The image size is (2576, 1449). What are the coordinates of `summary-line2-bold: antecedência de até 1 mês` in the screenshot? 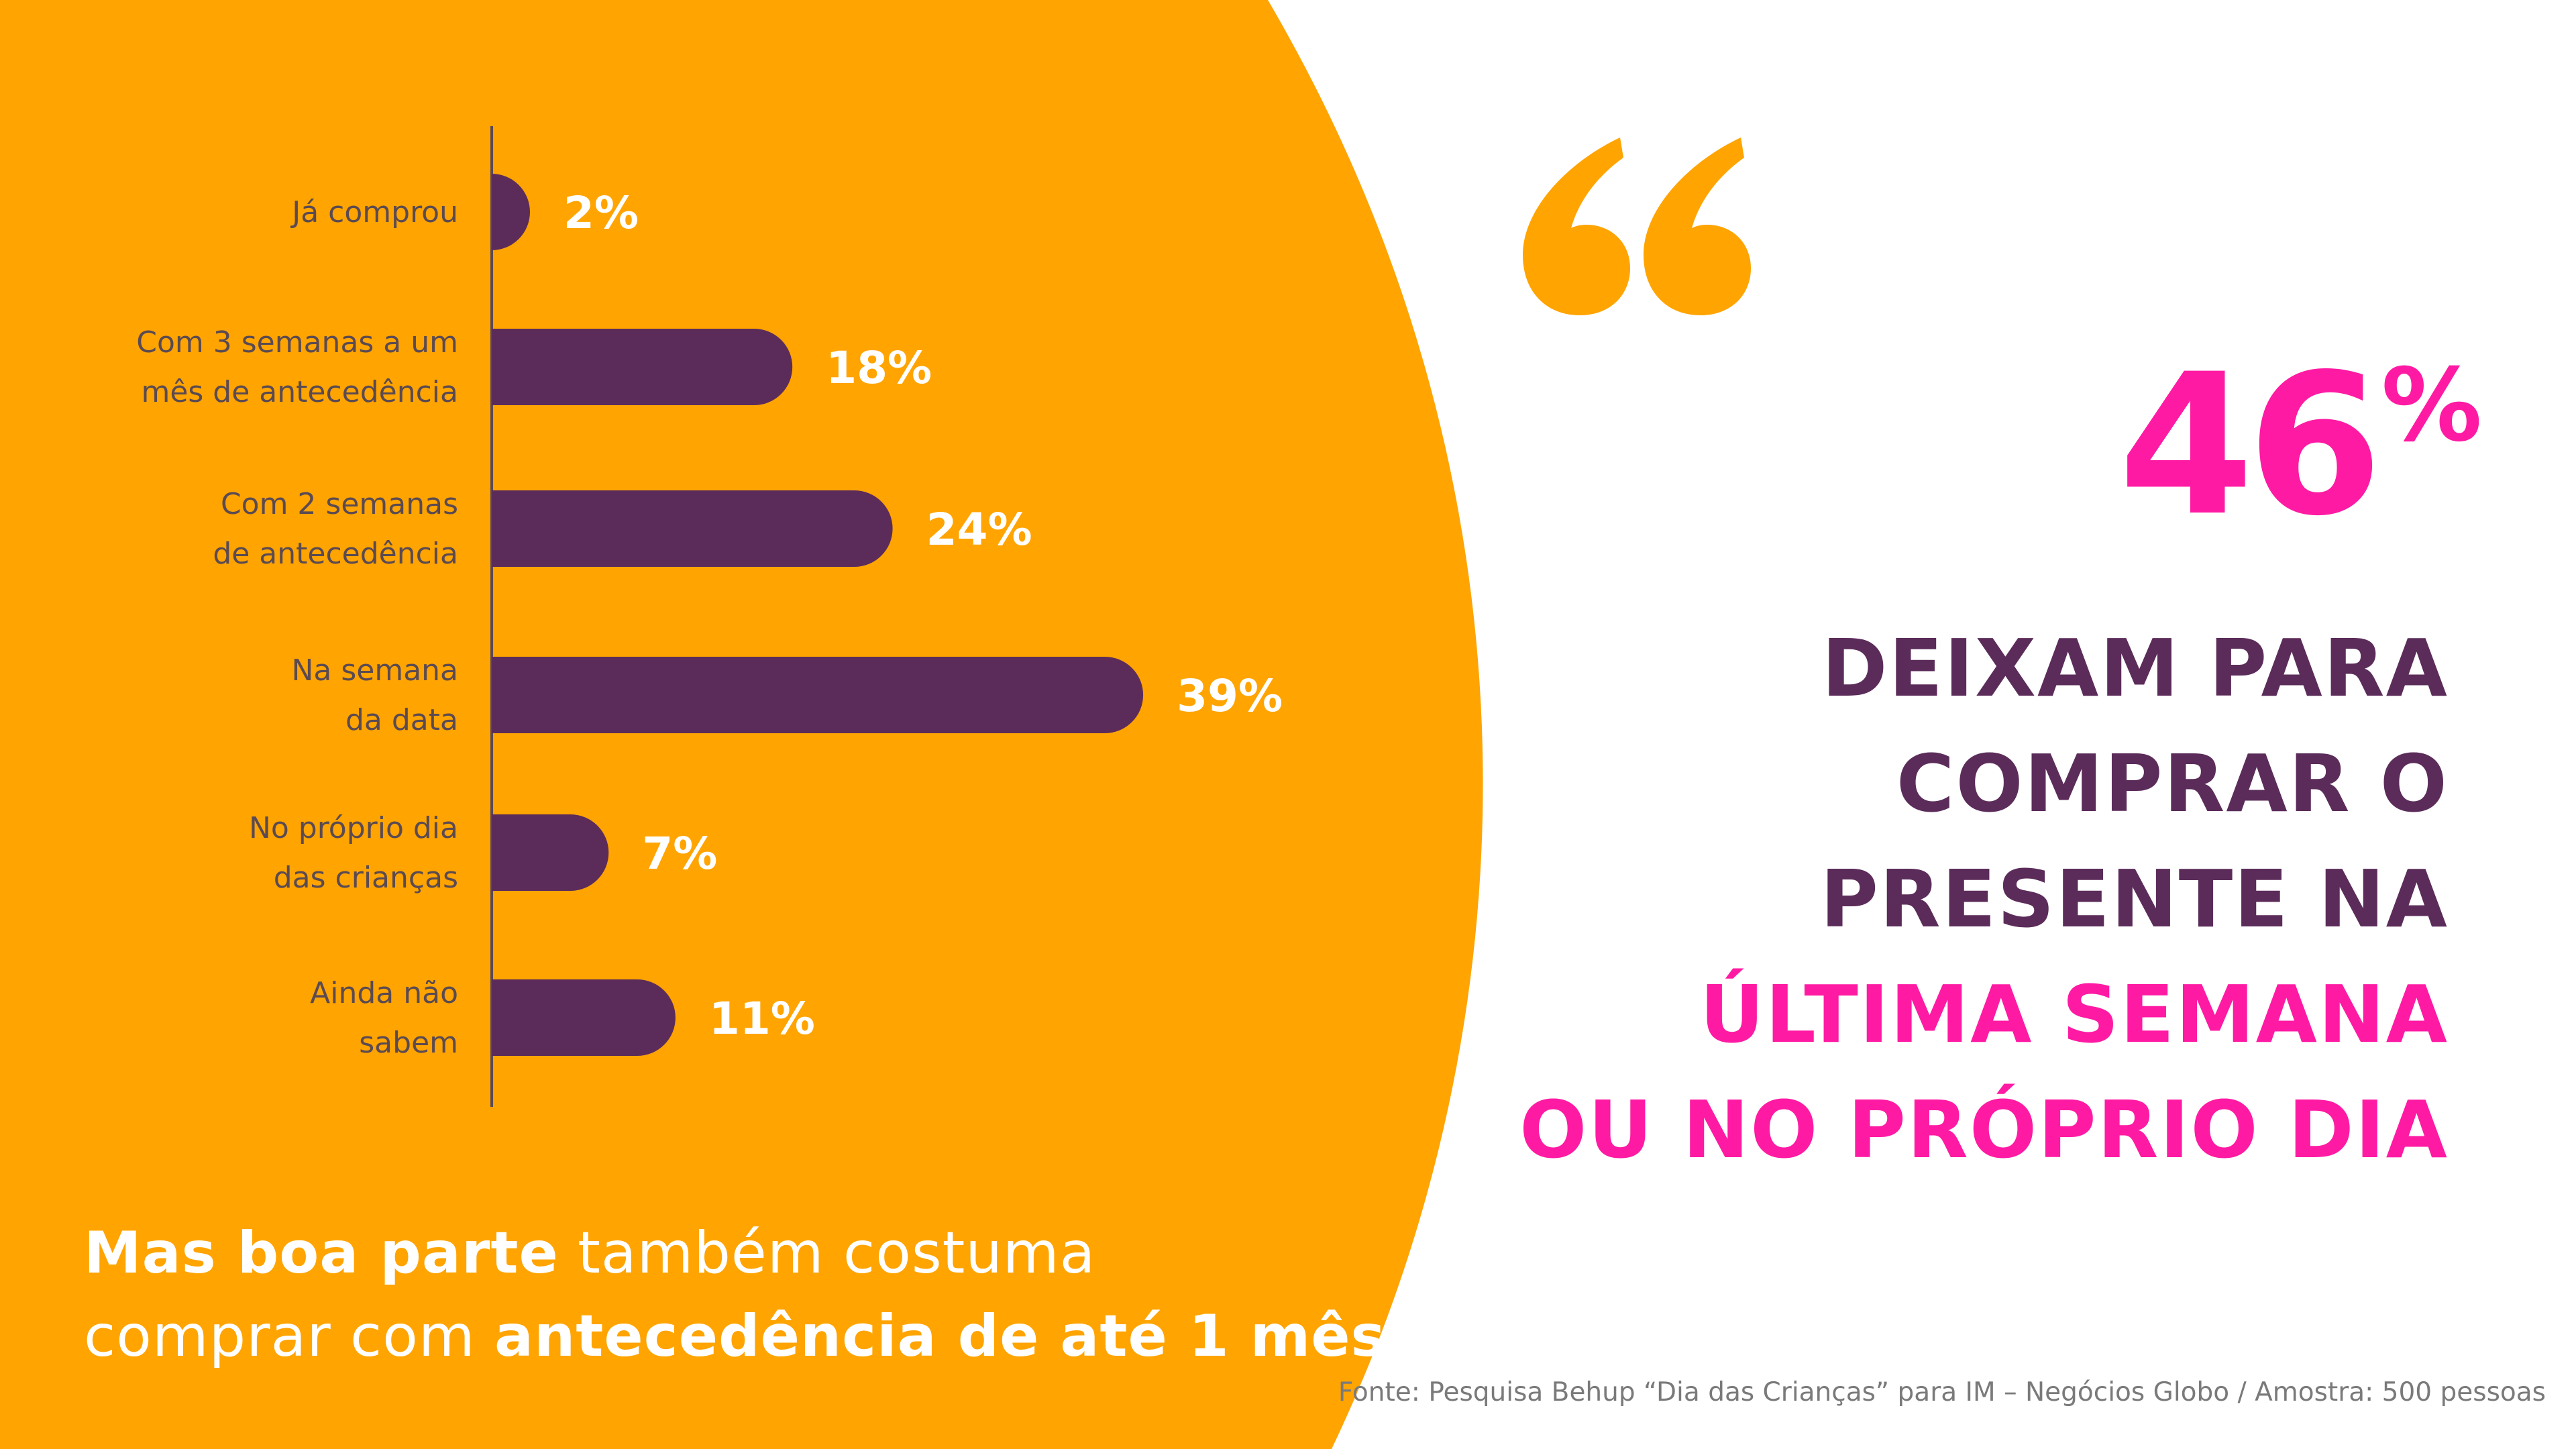 It's located at (940, 1336).